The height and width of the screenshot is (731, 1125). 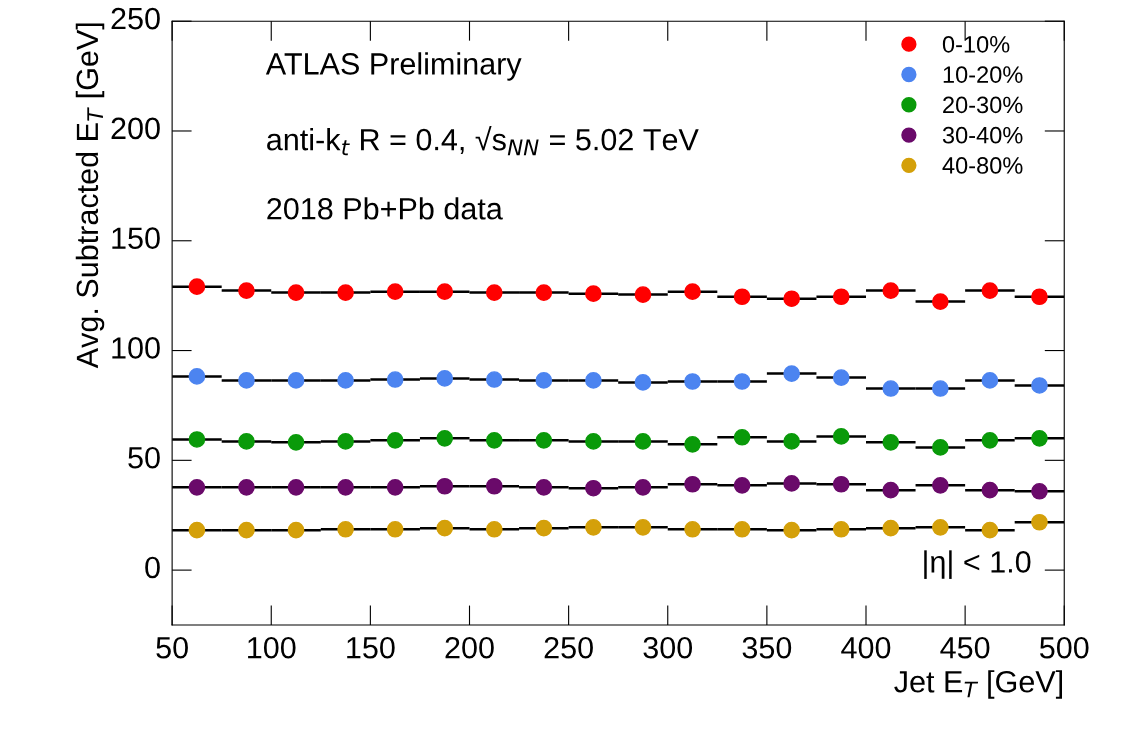 I want to click on x-tick-label: 450, so click(x=965, y=647).